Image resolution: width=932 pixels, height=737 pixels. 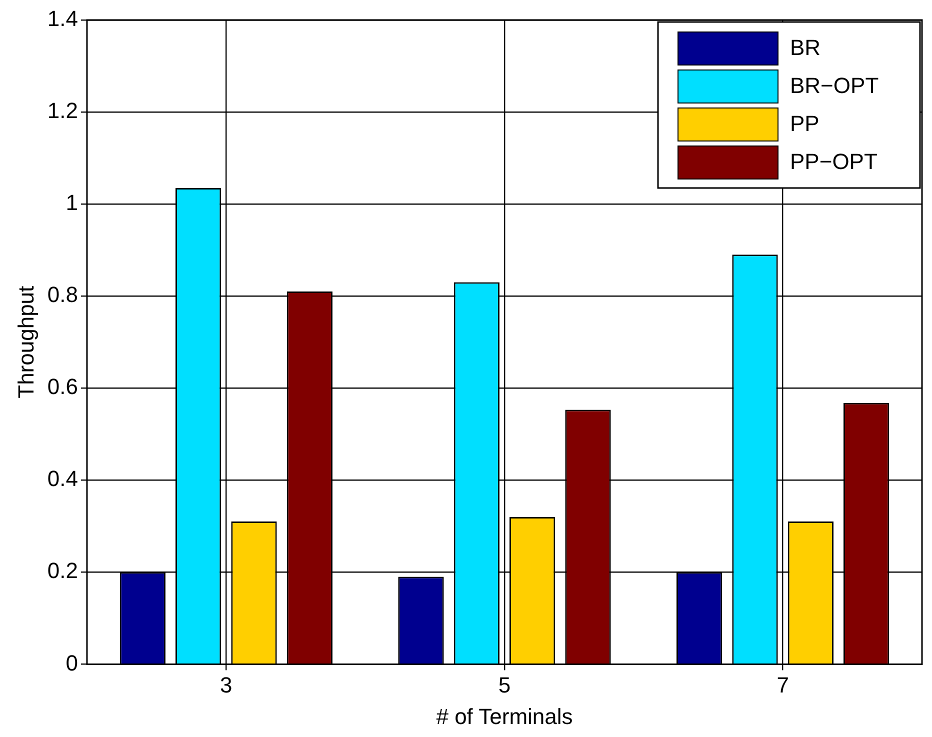 What do you see at coordinates (72, 203) in the screenshot?
I see `y-tick-label: 1` at bounding box center [72, 203].